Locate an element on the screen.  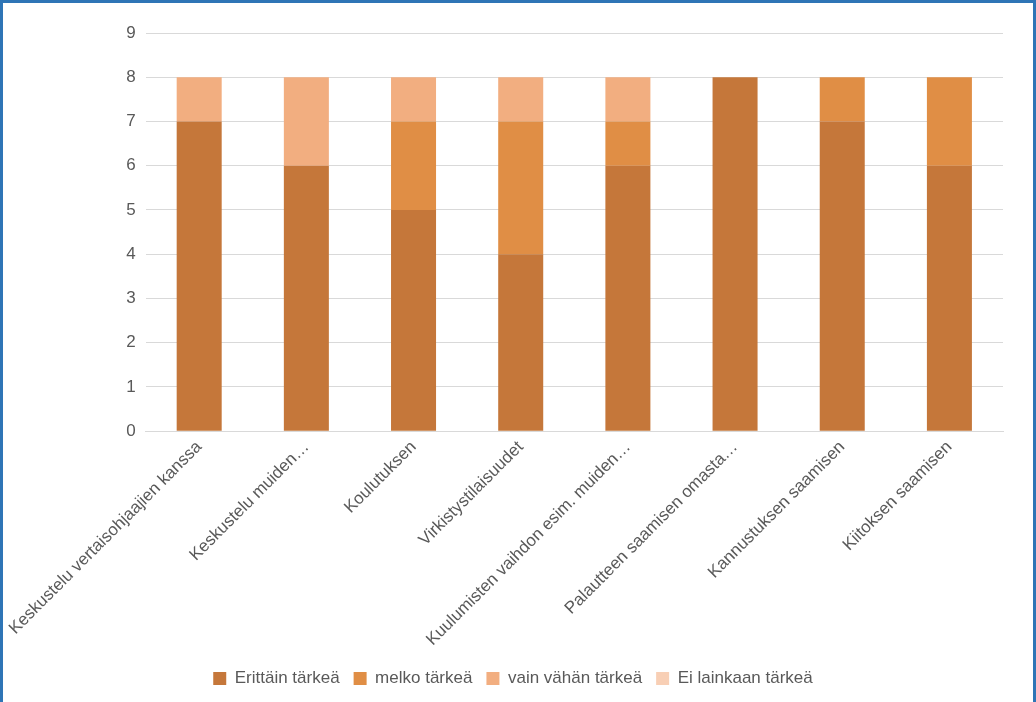
y-tick-label: 0 is located at coordinates (131, 430).